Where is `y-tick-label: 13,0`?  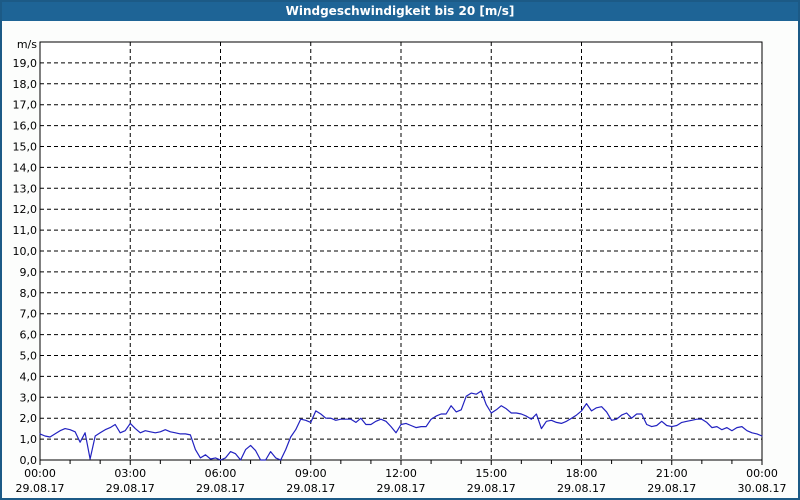 y-tick-label: 13,0 is located at coordinates (25, 188).